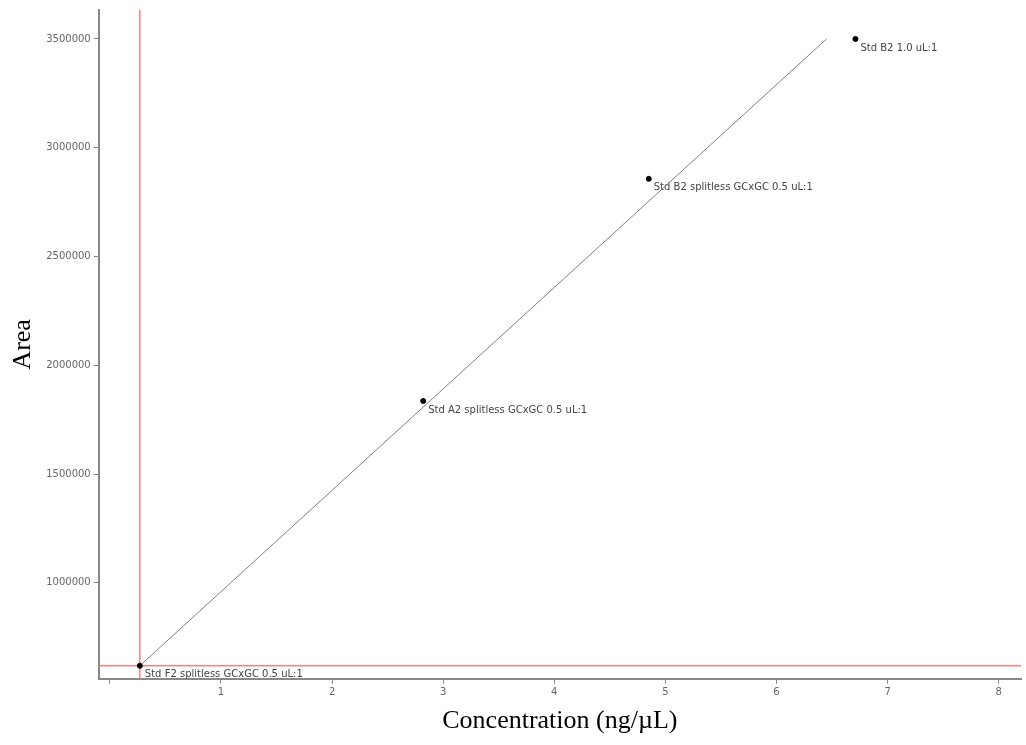 The width and height of the screenshot is (1026, 745). Describe the element at coordinates (68, 473) in the screenshot. I see `y-tick-label: 1500000` at that location.